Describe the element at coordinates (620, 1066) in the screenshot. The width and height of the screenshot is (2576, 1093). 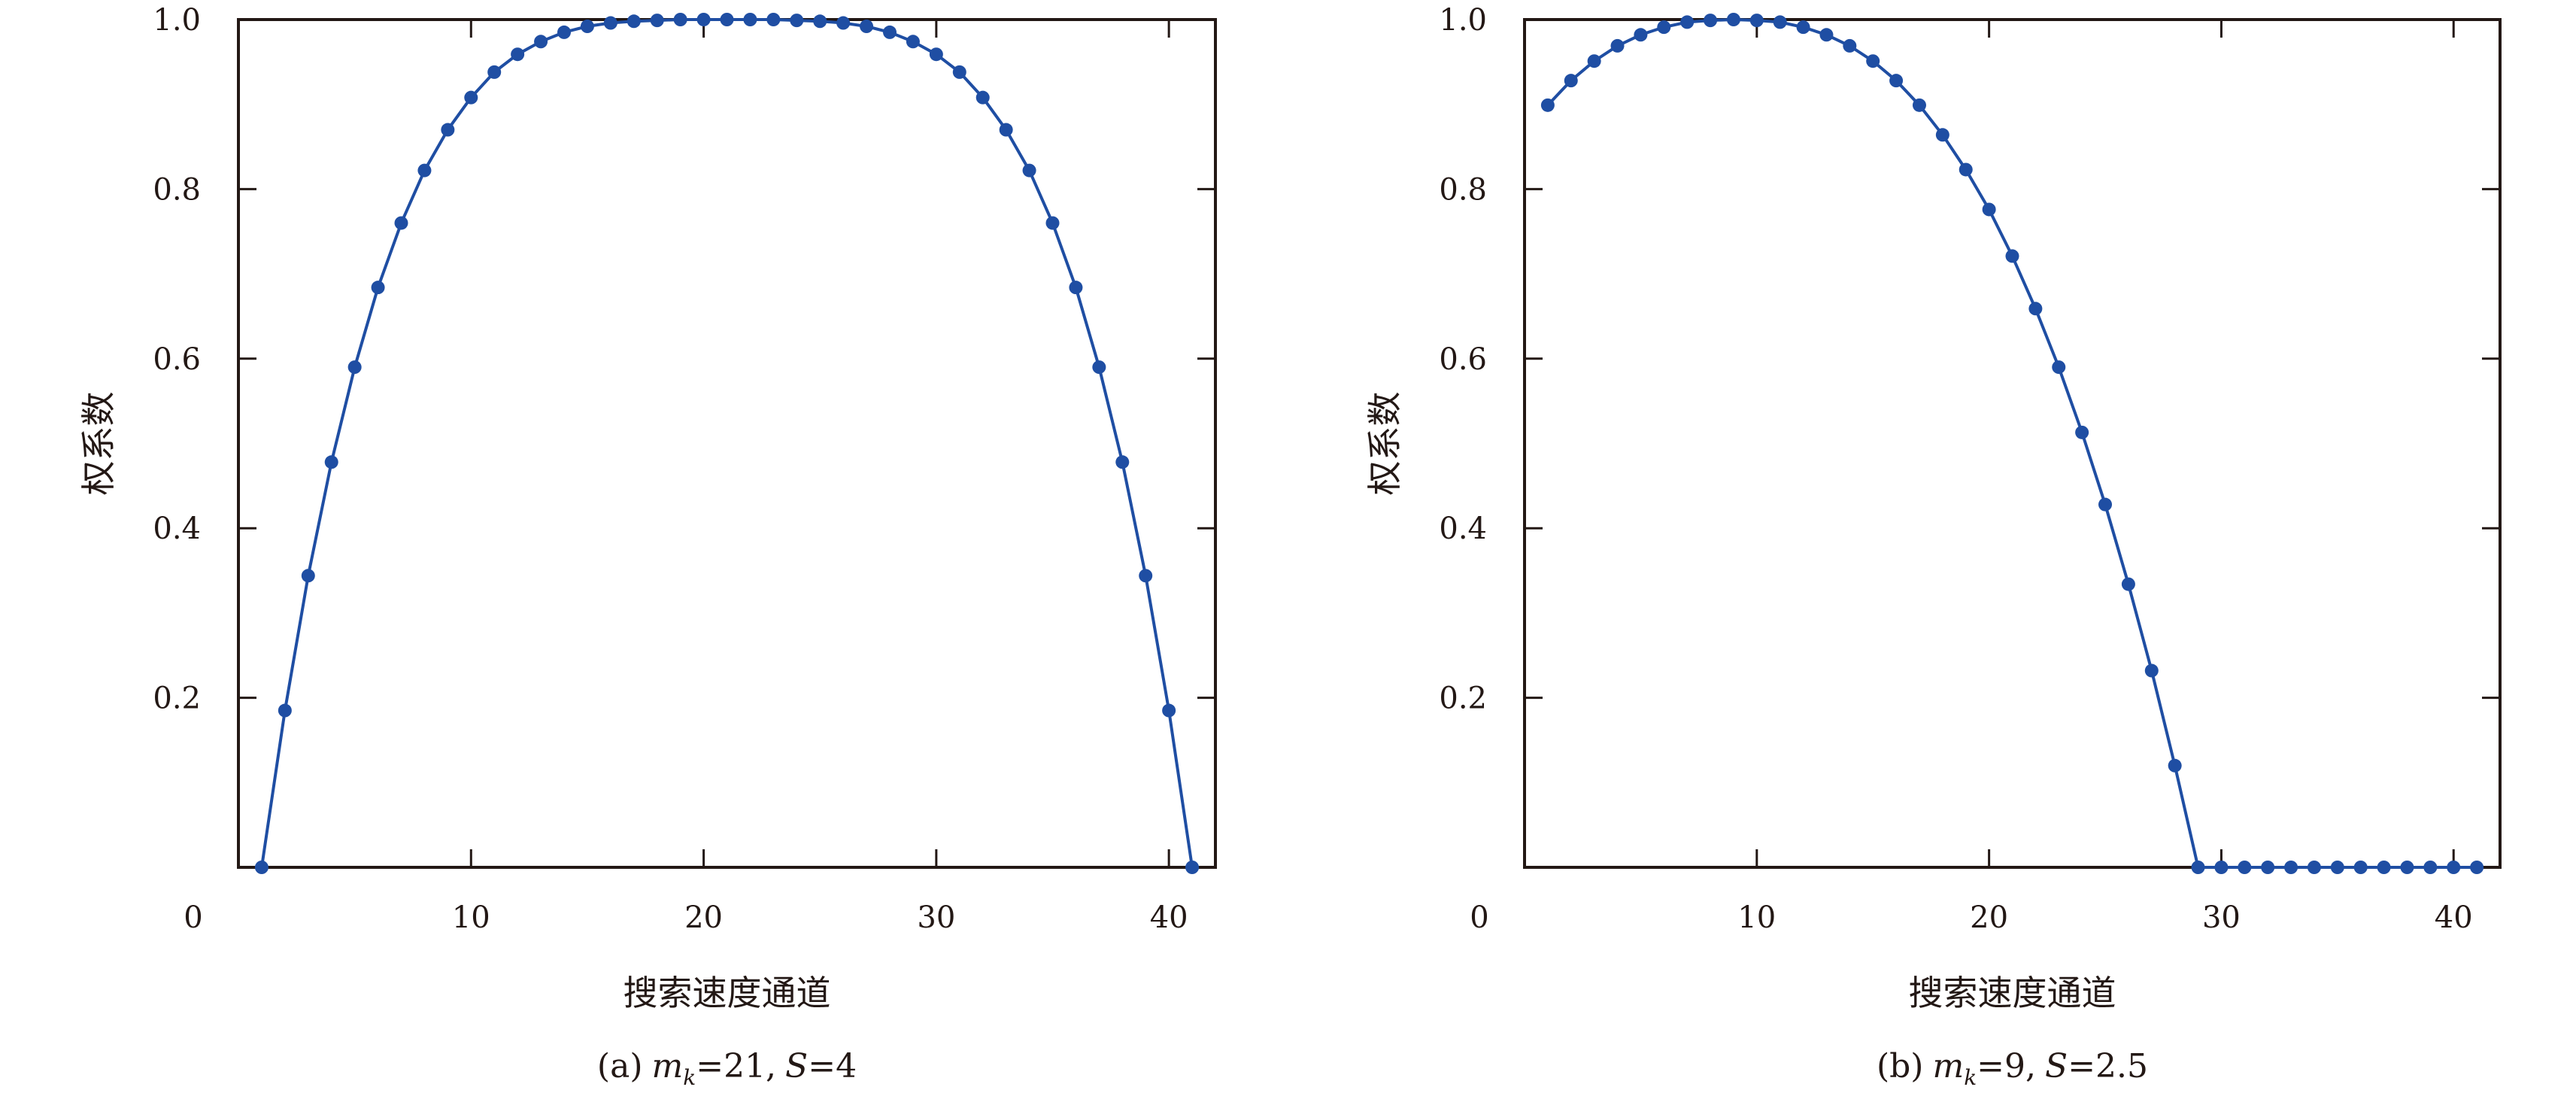
I see `caption-prefix: (a)` at that location.